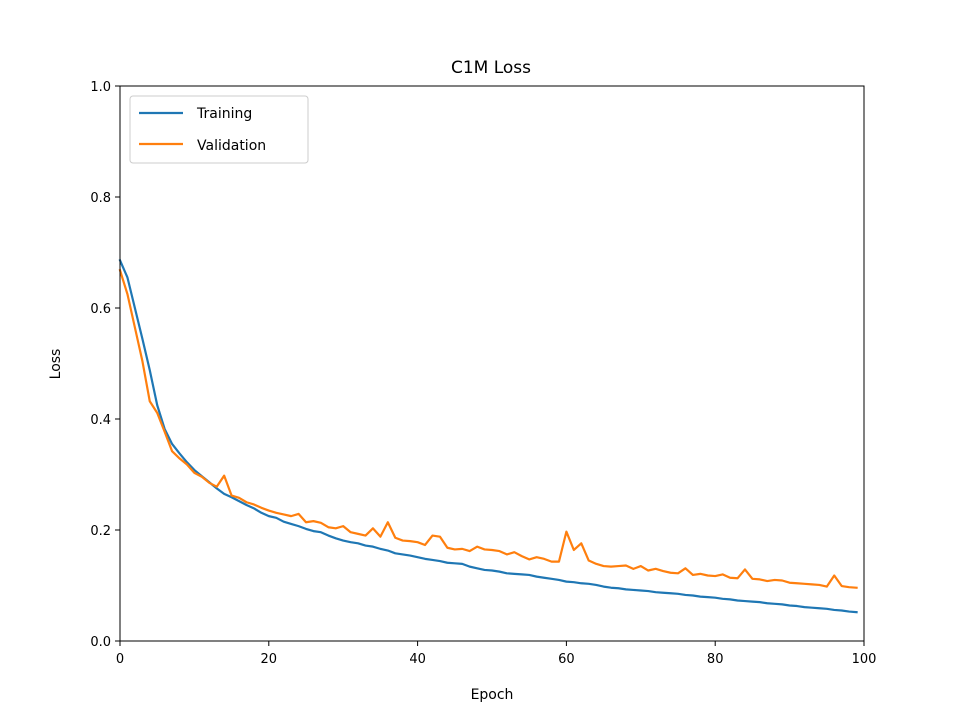  I want to click on legend-label-training: Training, so click(224, 114).